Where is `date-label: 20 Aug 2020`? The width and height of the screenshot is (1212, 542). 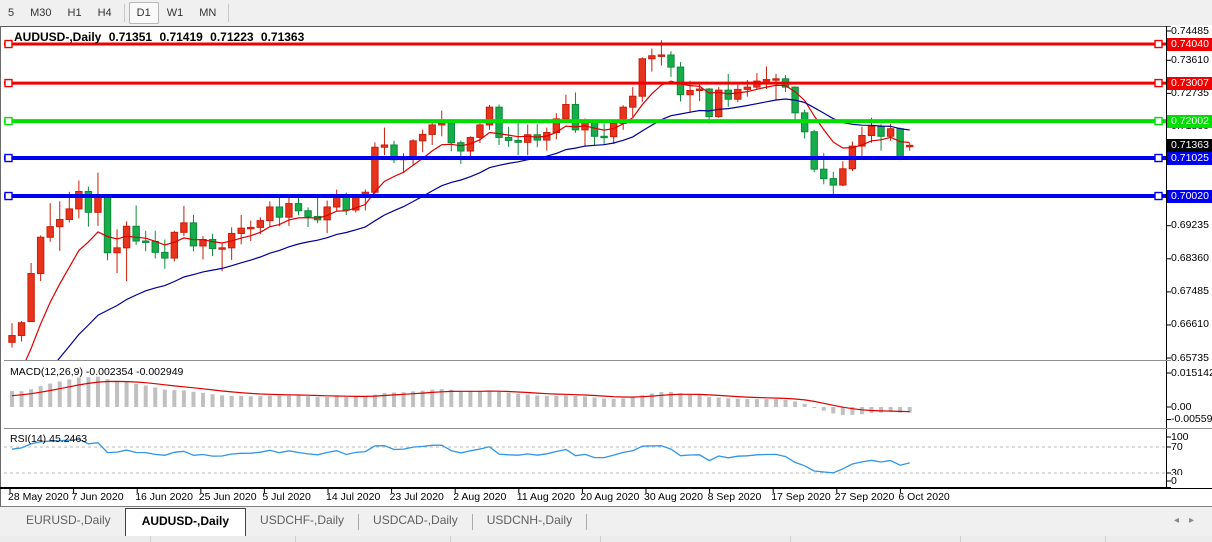
date-label: 20 Aug 2020 is located at coordinates (610, 497).